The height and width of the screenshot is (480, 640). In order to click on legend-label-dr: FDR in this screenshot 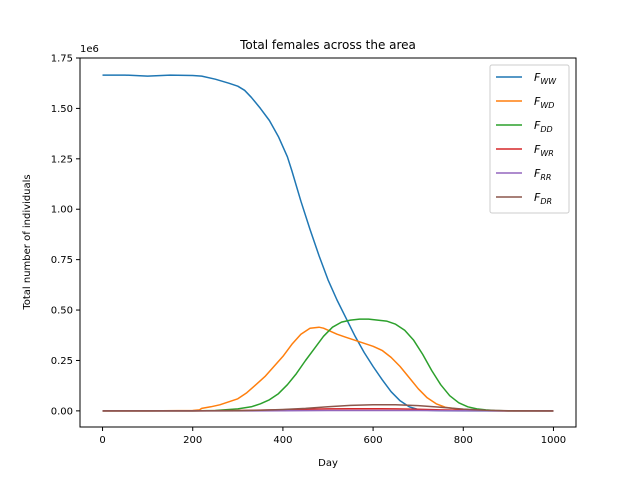, I will do `click(543, 198)`.